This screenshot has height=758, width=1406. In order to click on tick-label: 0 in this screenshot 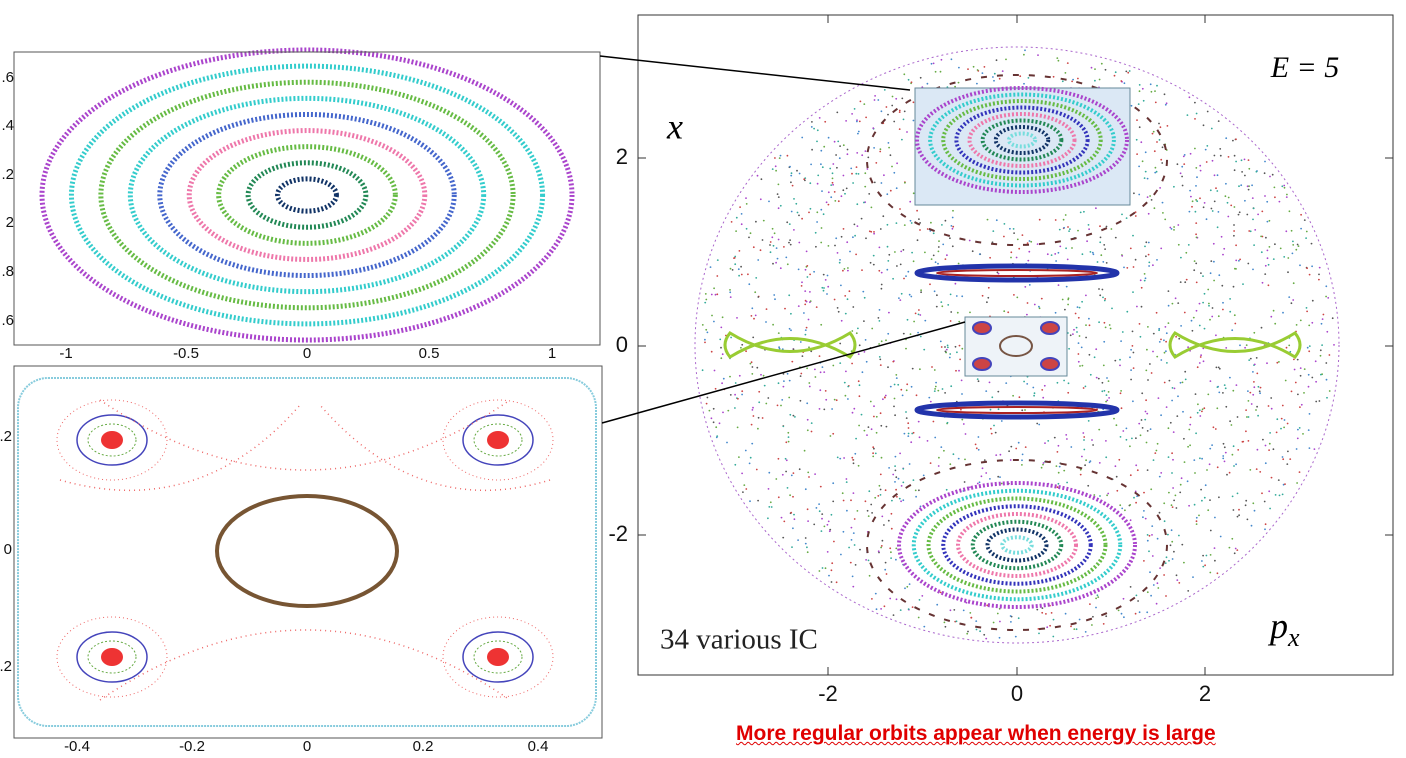, I will do `click(307, 353)`.